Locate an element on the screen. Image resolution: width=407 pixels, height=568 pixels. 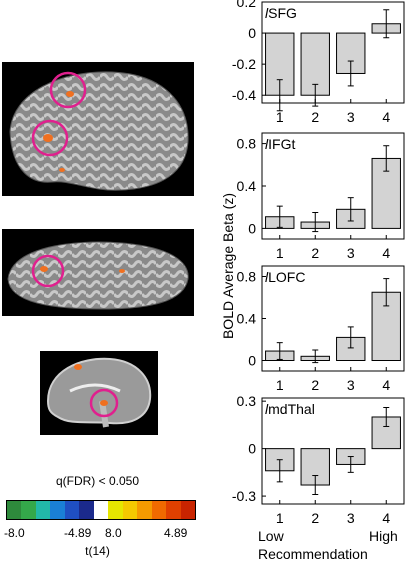
roi-circle-ifg is located at coordinates (50, 138).